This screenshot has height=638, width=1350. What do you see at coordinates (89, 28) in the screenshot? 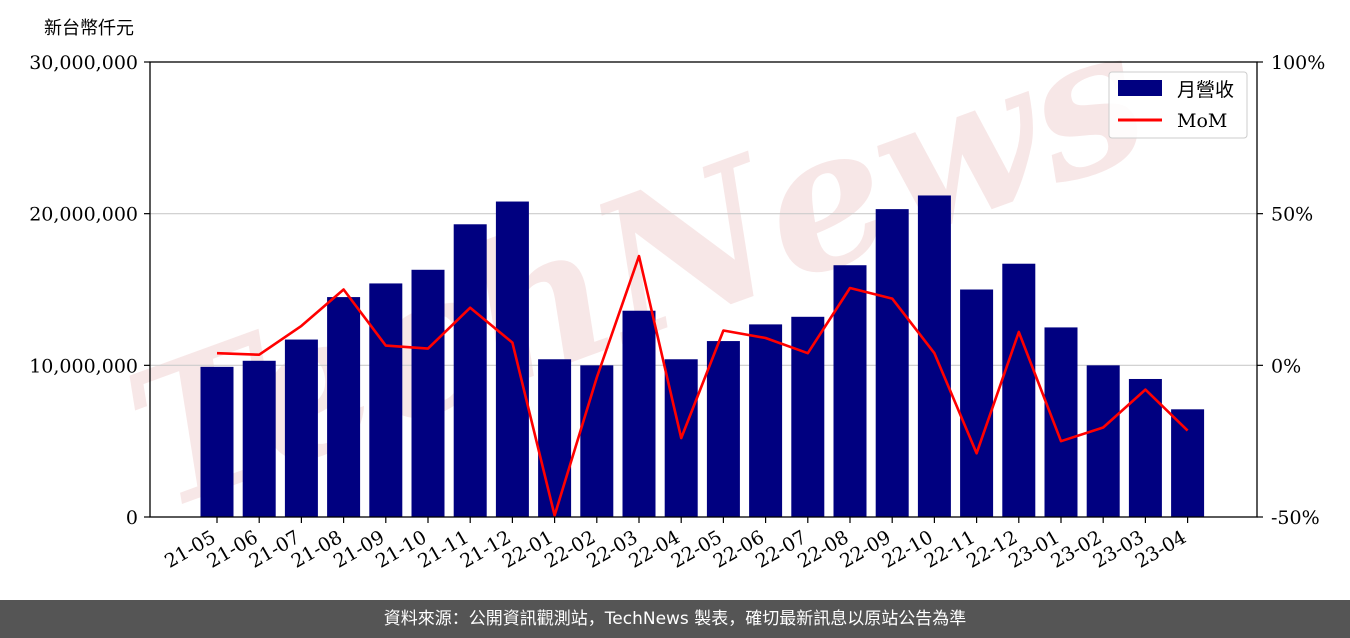
I see `y-axis-unit-label: 新台幣仟元` at bounding box center [89, 28].